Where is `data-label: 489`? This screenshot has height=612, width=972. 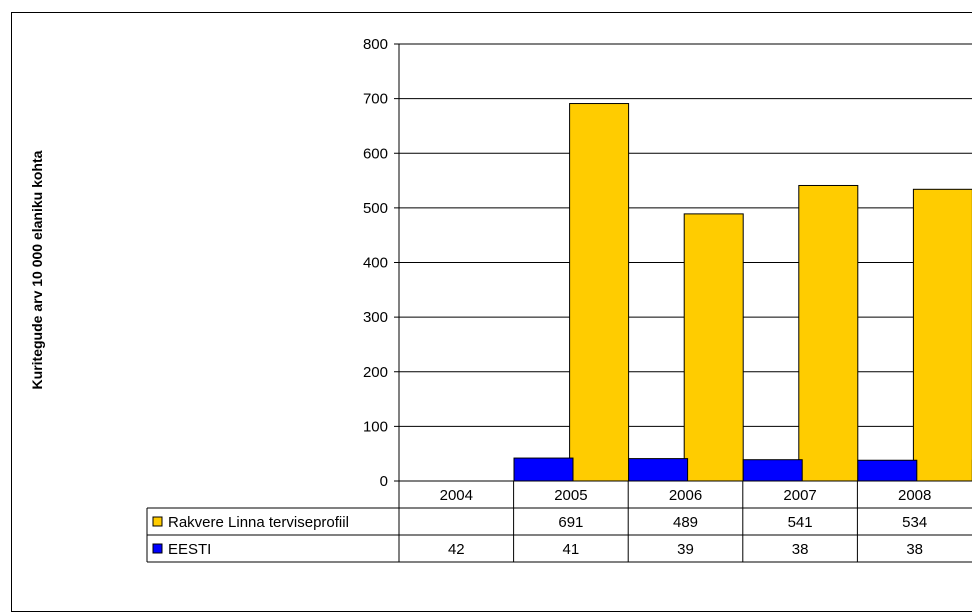 data-label: 489 is located at coordinates (685, 522).